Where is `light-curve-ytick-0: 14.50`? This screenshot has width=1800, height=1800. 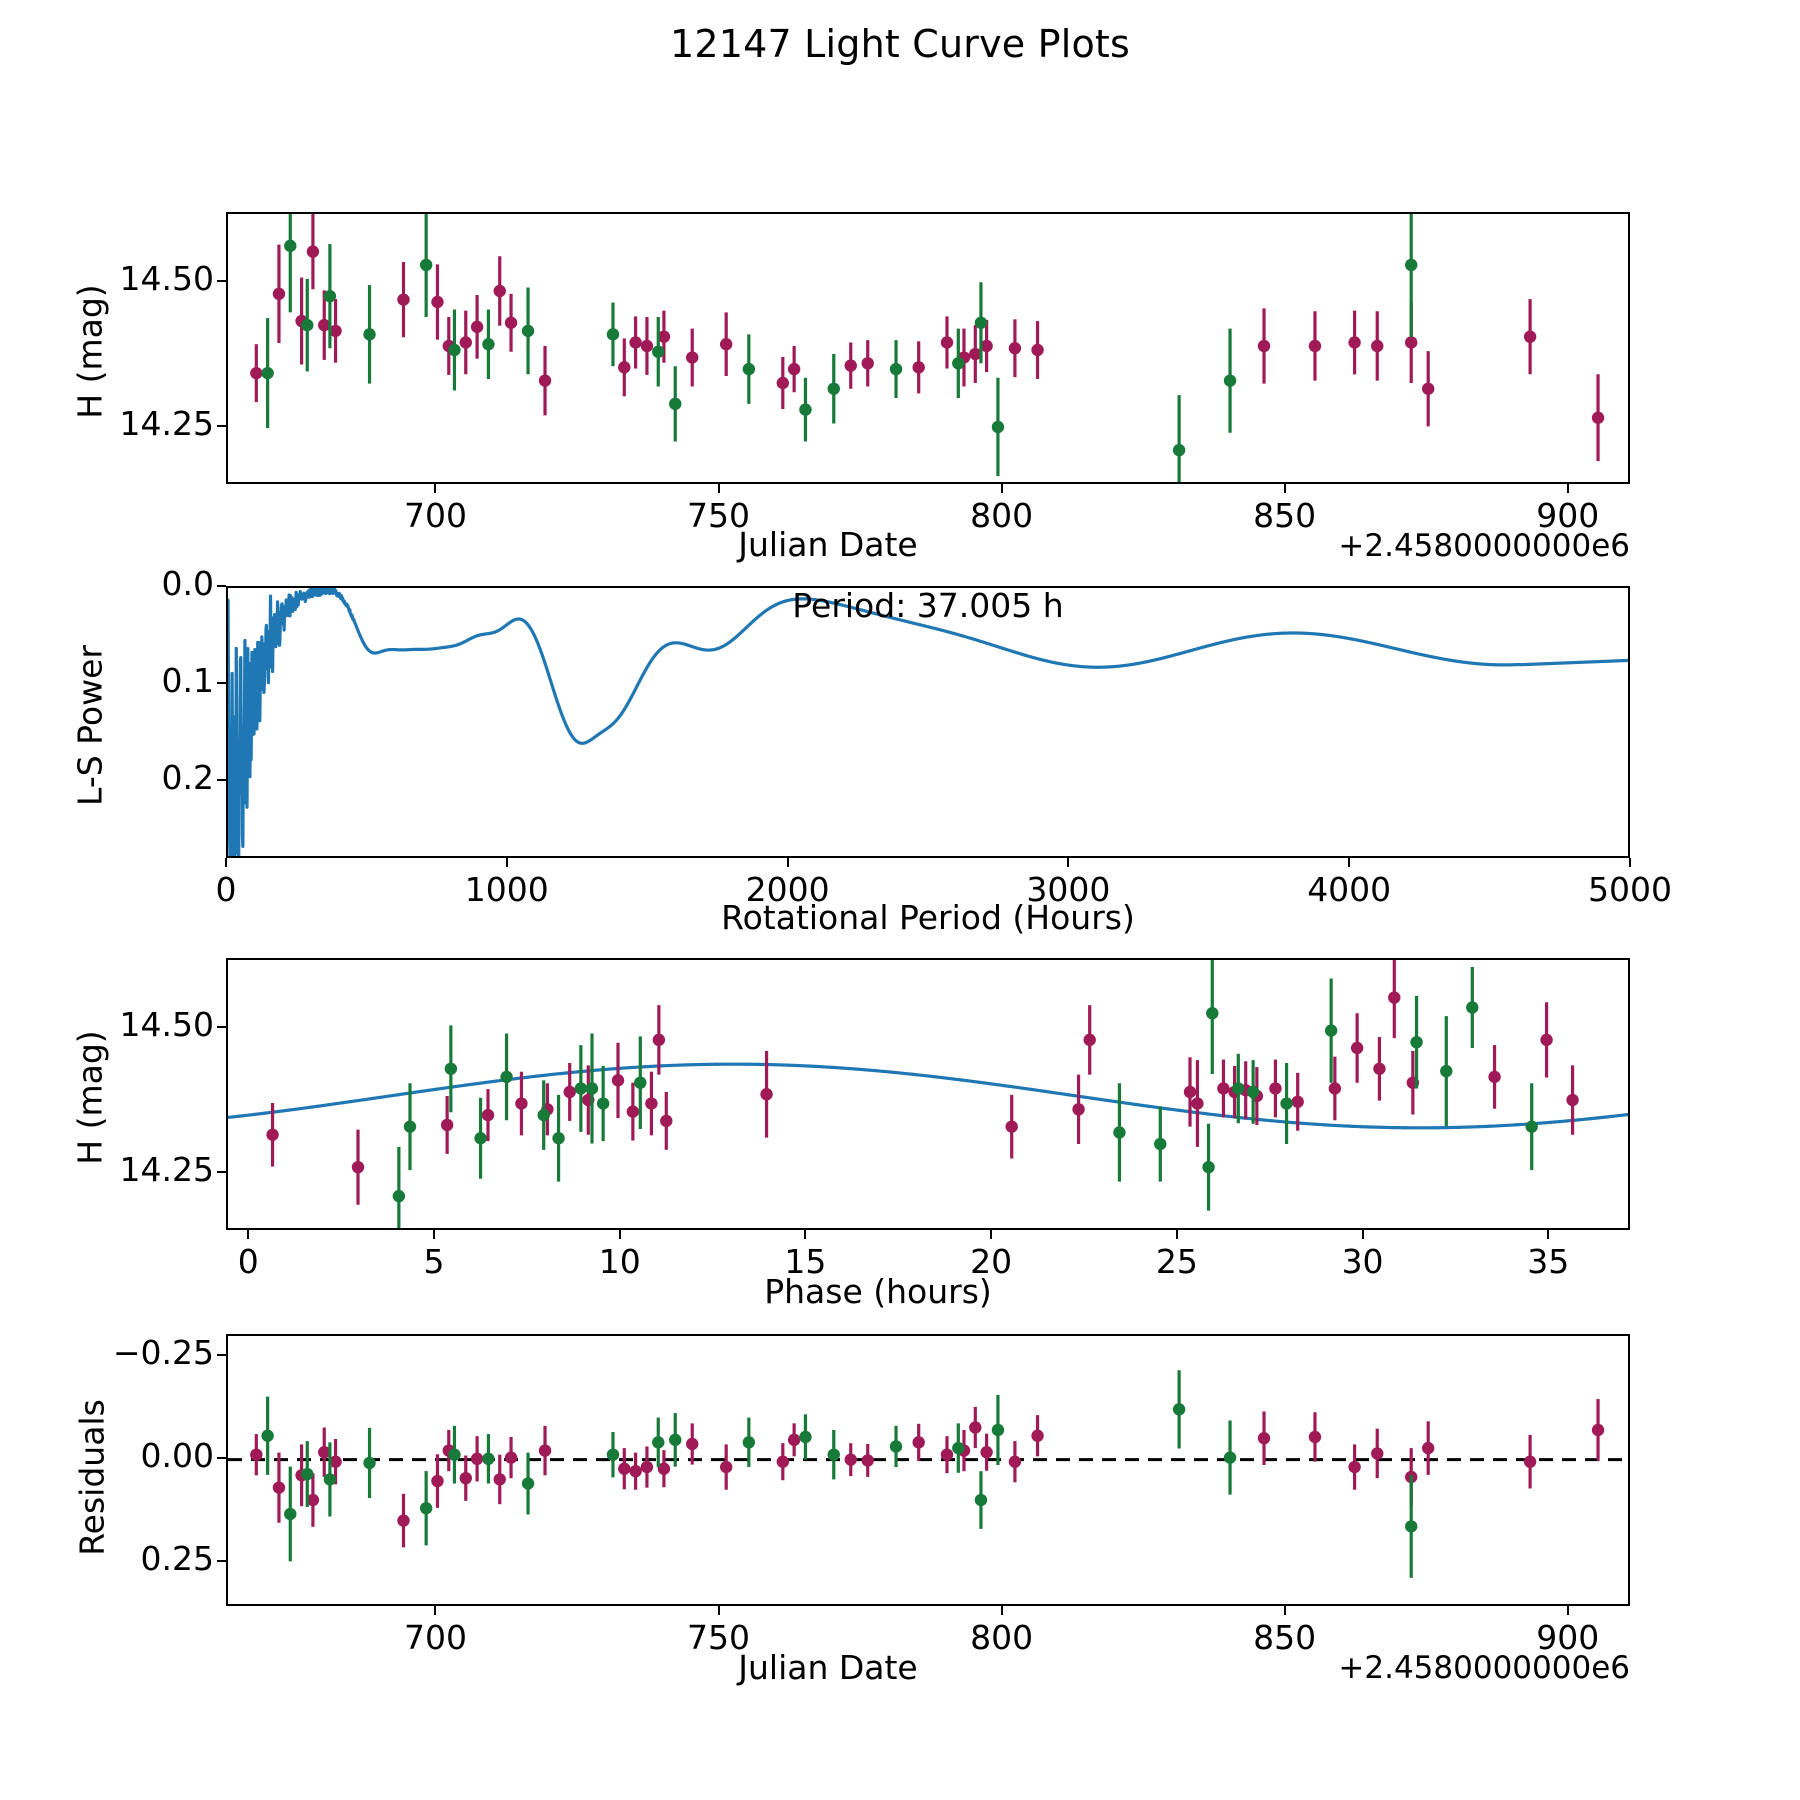 light-curve-ytick-0: 14.50 is located at coordinates (166, 279).